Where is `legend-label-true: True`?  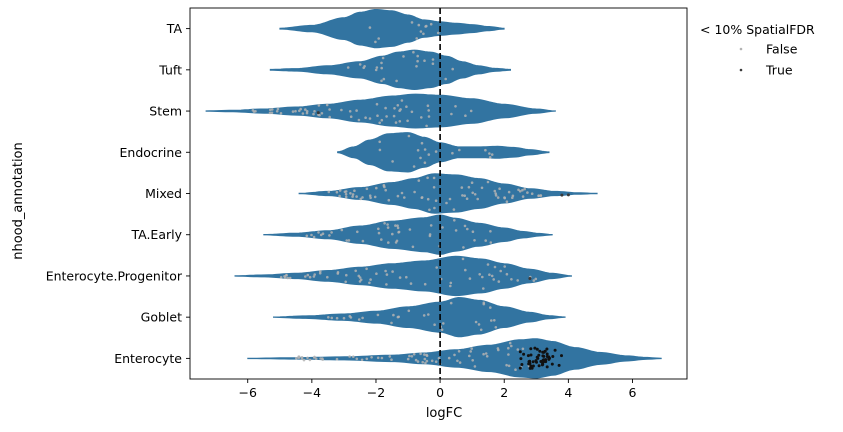
legend-label-true: True is located at coordinates (779, 70).